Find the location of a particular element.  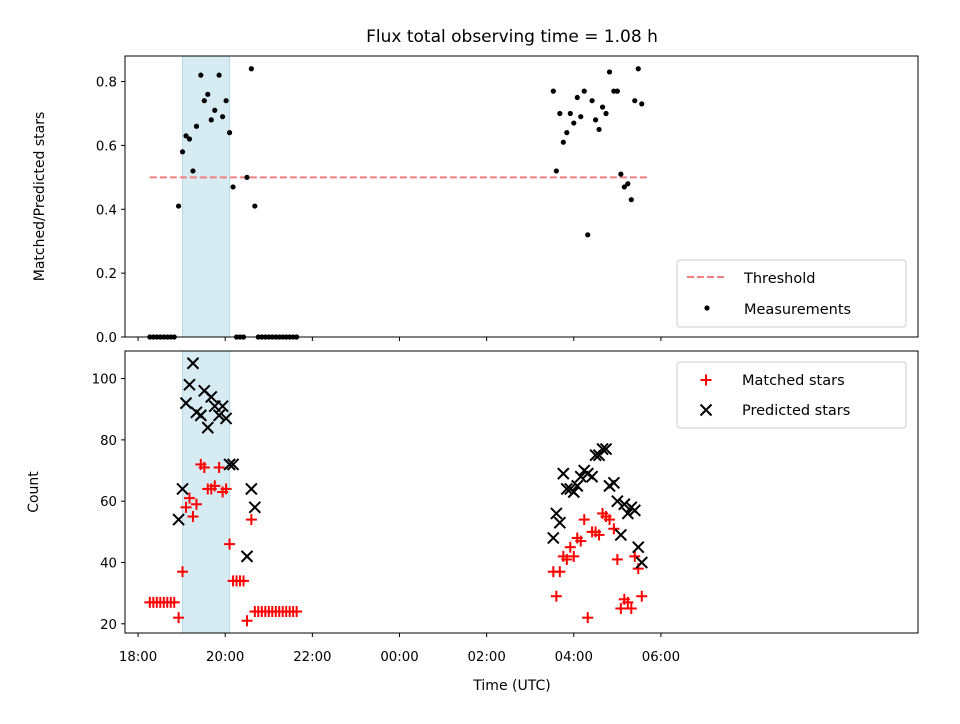

top-shaded-span is located at coordinates (206, 196).